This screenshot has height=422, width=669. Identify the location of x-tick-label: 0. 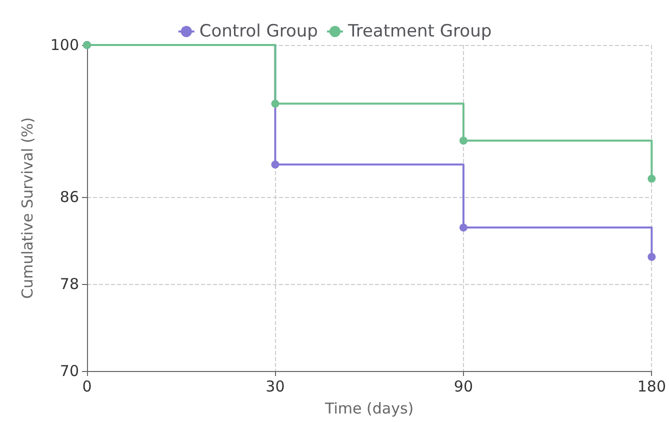
(87, 387).